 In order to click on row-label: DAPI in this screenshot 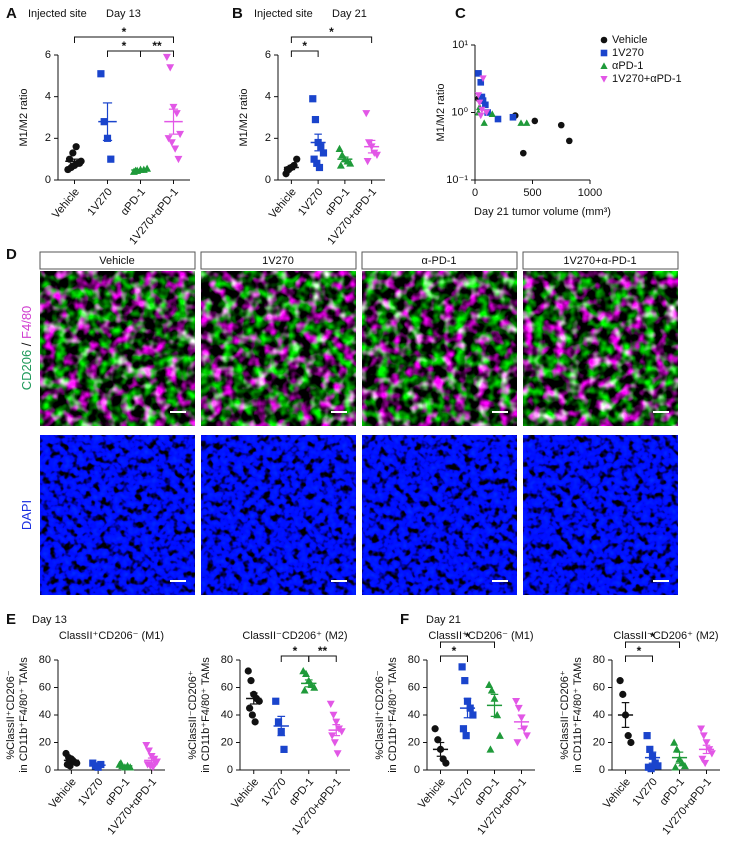, I will do `click(26, 515)`.